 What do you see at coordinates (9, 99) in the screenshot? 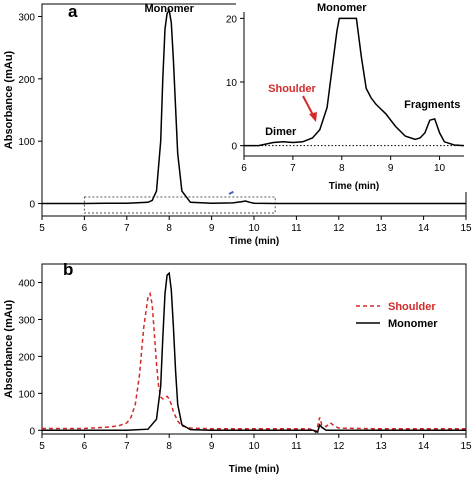
I see `panel-a-y-axis-label: Absorbance (mAu)` at bounding box center [9, 99].